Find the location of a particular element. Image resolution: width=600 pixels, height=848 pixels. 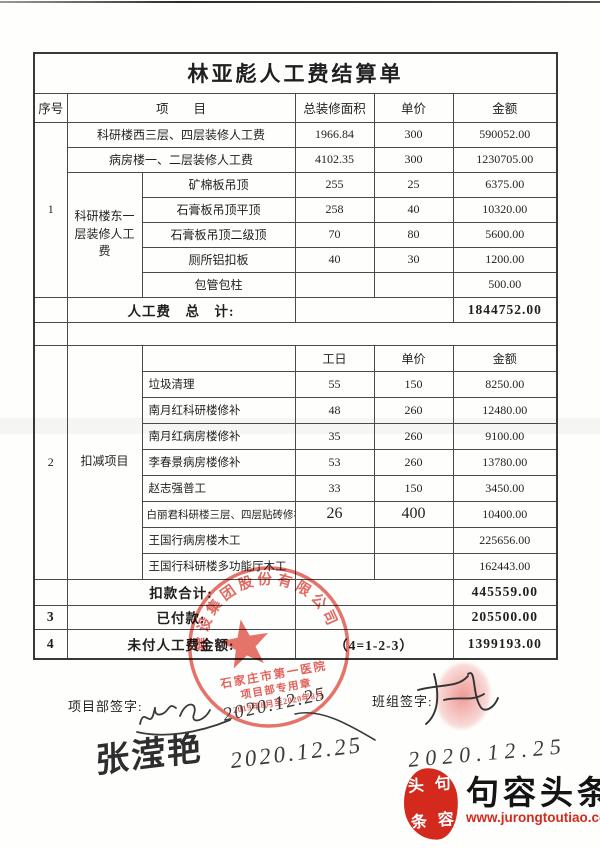

cell-item: 垃圾清理 is located at coordinates (218, 384).